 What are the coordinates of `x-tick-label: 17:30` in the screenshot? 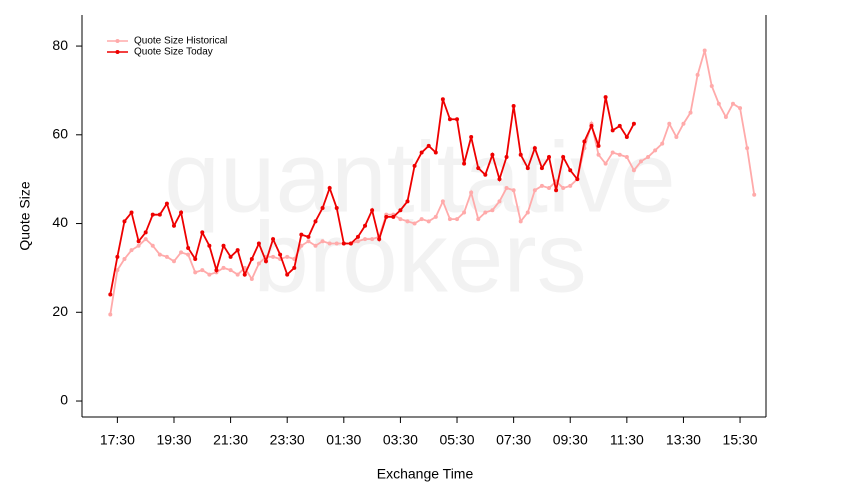 It's located at (117, 440).